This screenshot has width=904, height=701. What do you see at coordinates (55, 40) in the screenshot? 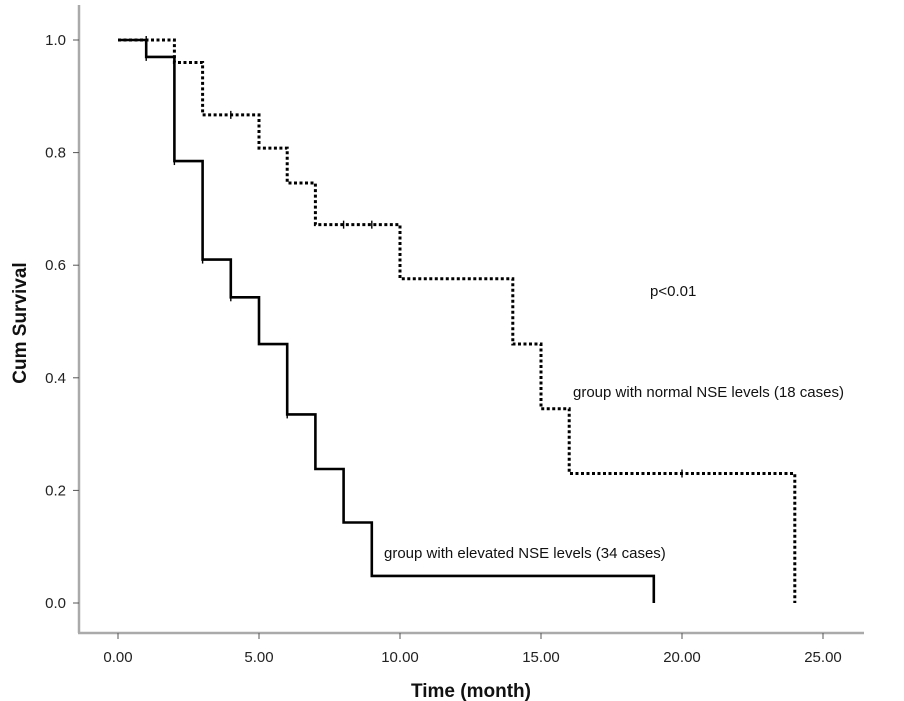
I see `y-tick-label: 1.0` at bounding box center [55, 40].